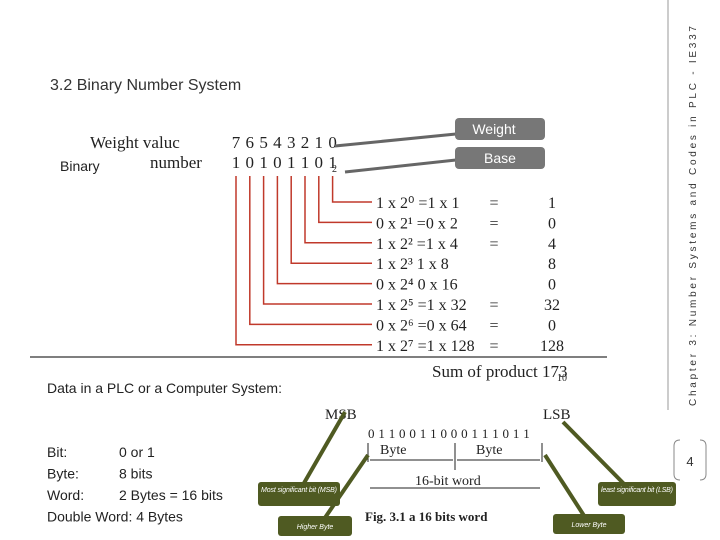  What do you see at coordinates (417, 223) in the screenshot?
I see `row-expression: 0 x 2¹ =0 x 2` at bounding box center [417, 223].